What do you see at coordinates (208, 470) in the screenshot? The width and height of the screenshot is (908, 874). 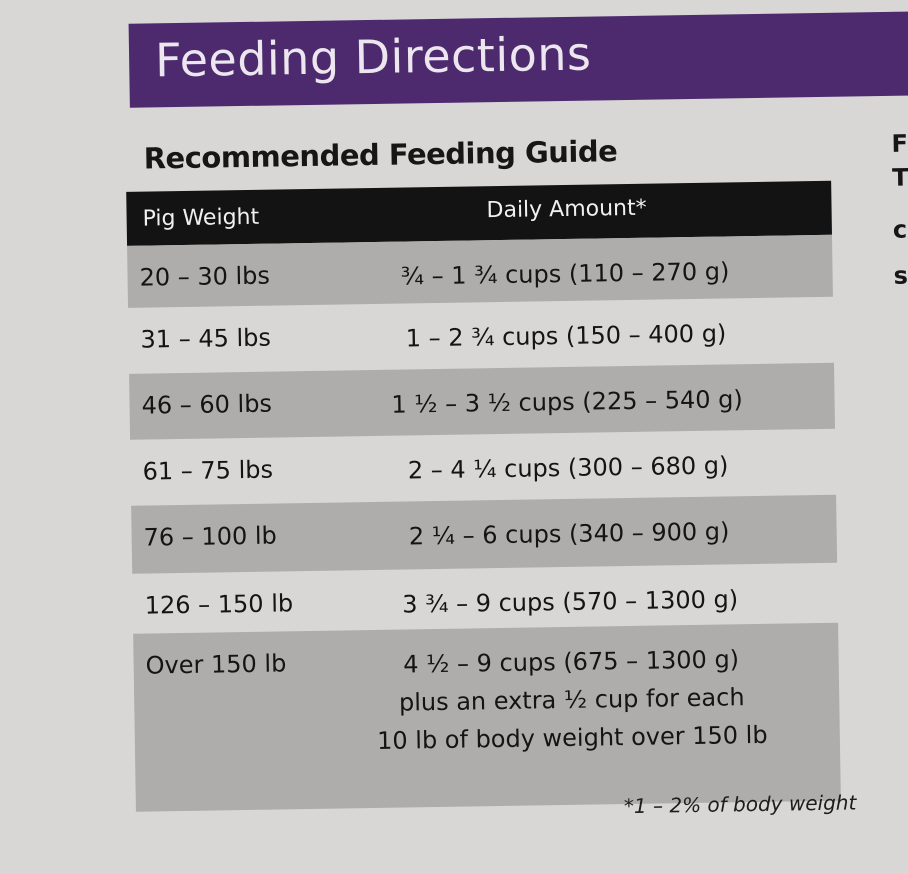 I see `weight-cell: 61 – 75 lbs` at bounding box center [208, 470].